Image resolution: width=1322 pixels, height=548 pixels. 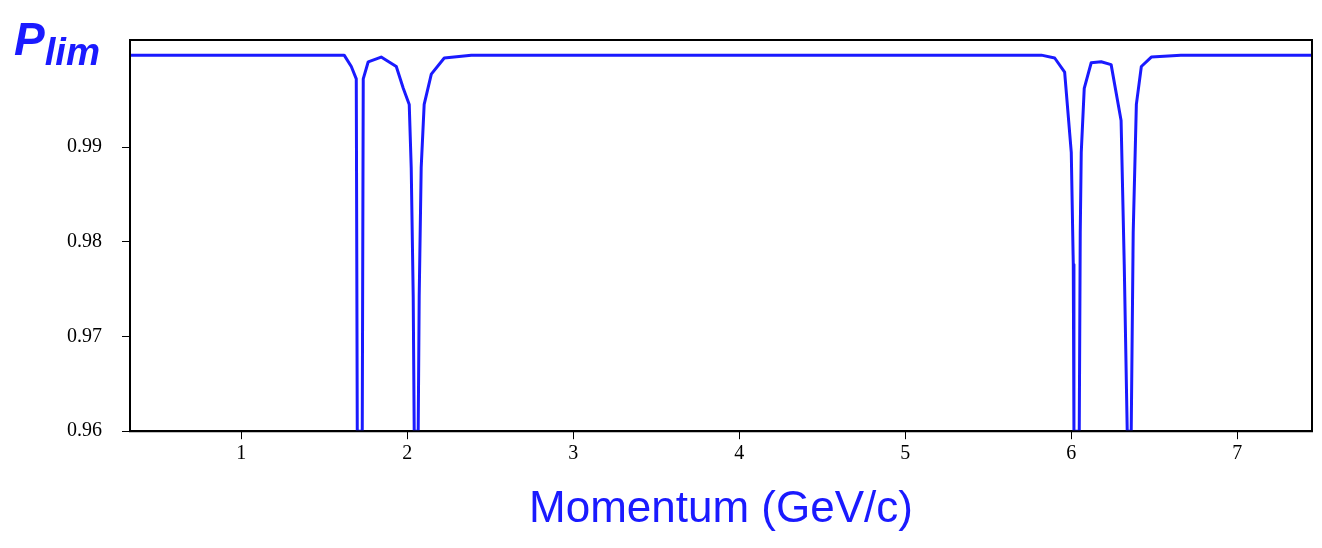 I want to click on x-tick-label: 1, so click(x=241, y=452).